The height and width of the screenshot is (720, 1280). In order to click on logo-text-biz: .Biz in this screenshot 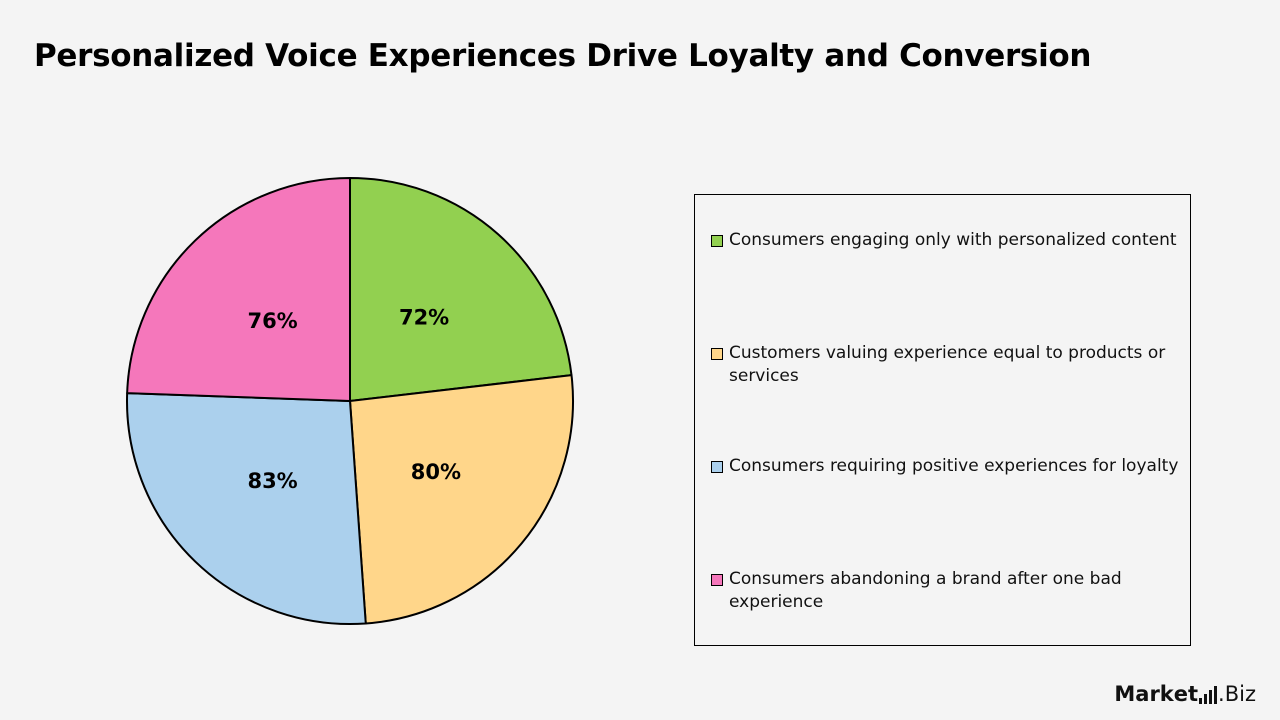, I will do `click(1237, 694)`.